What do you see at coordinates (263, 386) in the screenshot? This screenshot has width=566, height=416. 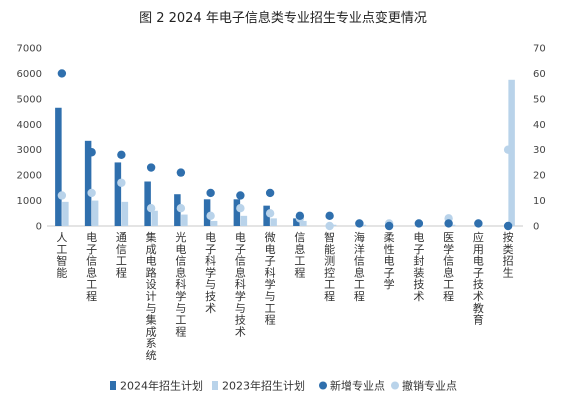 I see `legend-label-1: 2023年招生计划` at bounding box center [263, 386].